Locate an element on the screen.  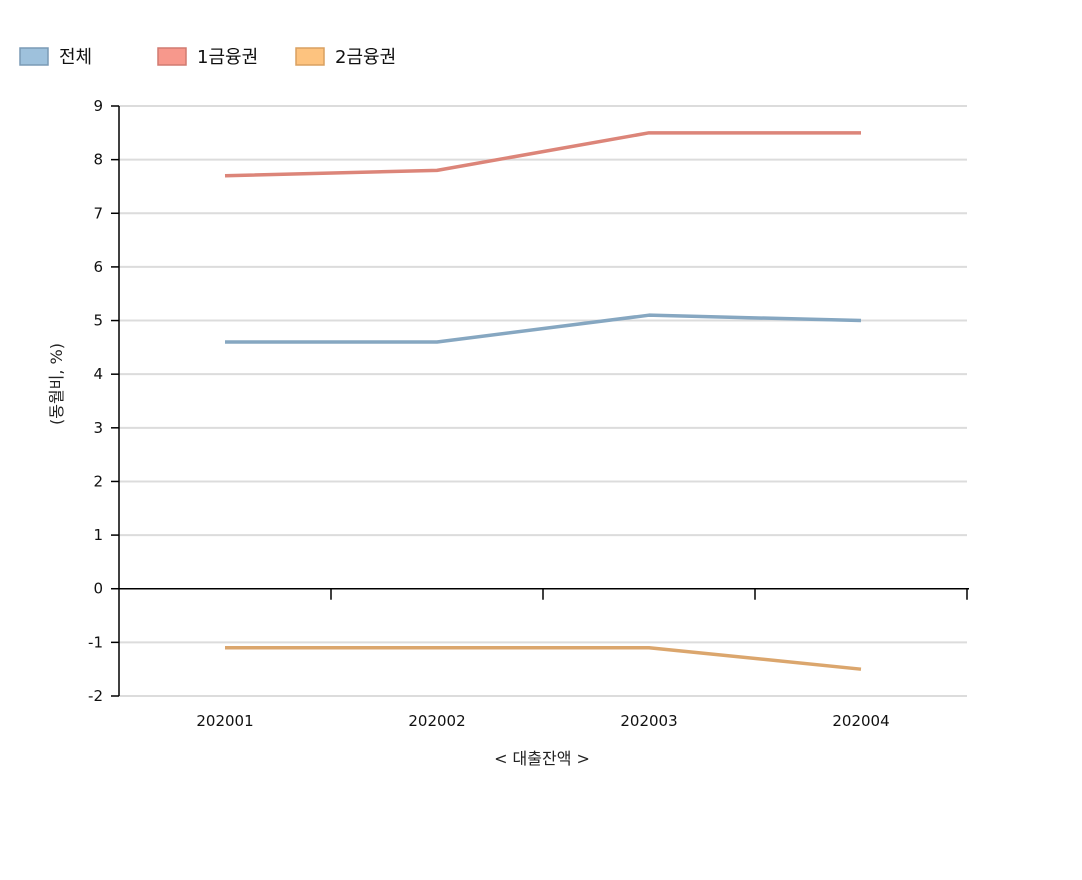
y-tick-label: 3 is located at coordinates (98, 428).